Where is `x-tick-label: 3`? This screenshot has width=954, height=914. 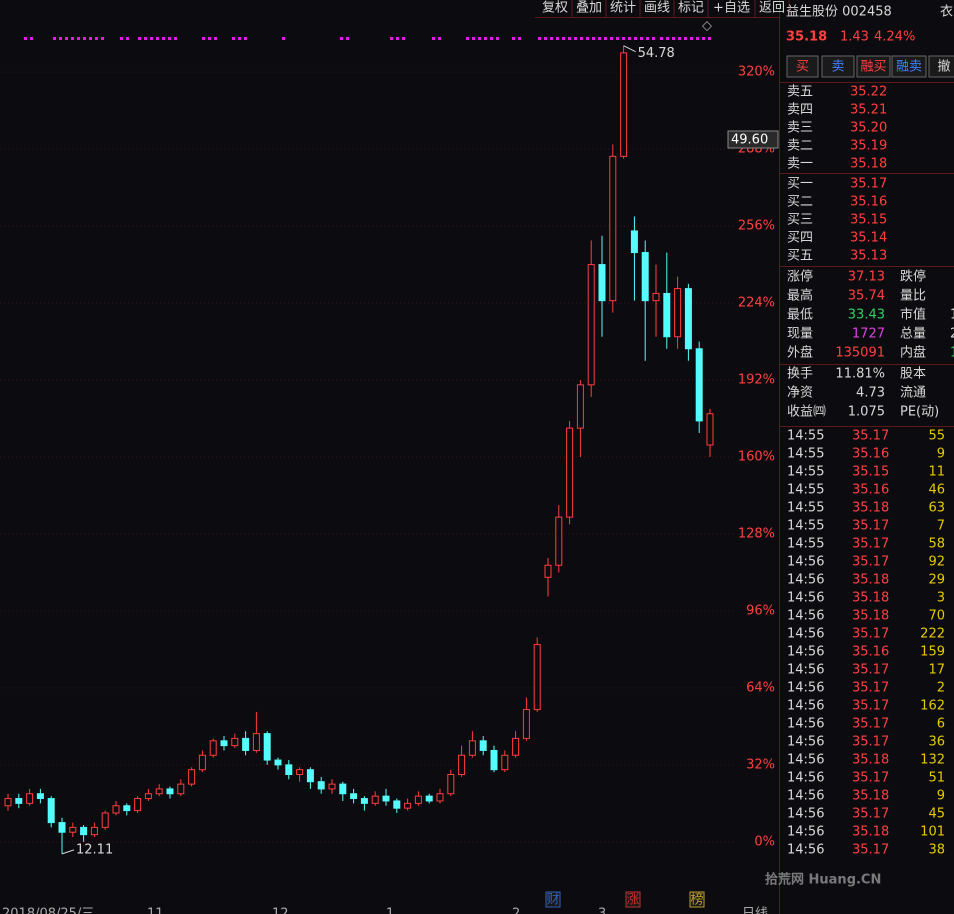 x-tick-label: 3 is located at coordinates (602, 910).